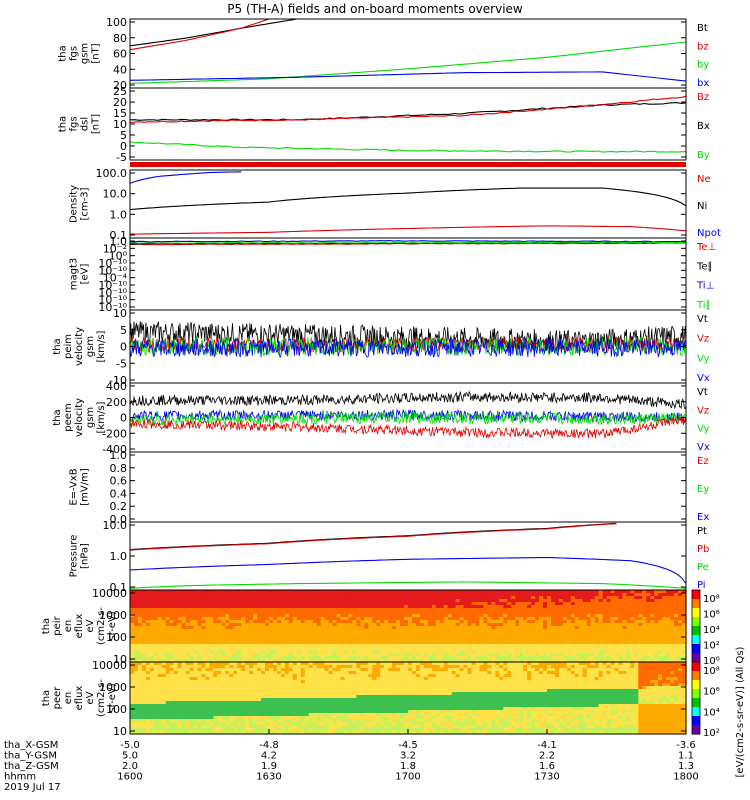 This screenshot has height=800, width=750. What do you see at coordinates (408, 570) in the screenshot?
I see `series-Pi` at bounding box center [408, 570].